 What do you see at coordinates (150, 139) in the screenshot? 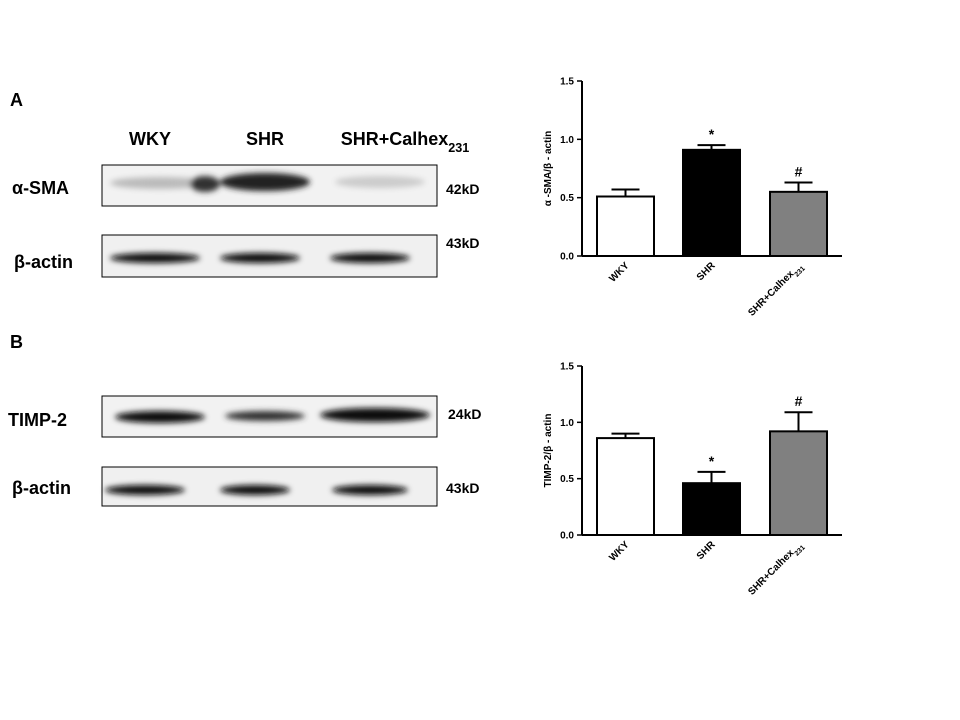
I see `lane-label: WKY` at bounding box center [150, 139].